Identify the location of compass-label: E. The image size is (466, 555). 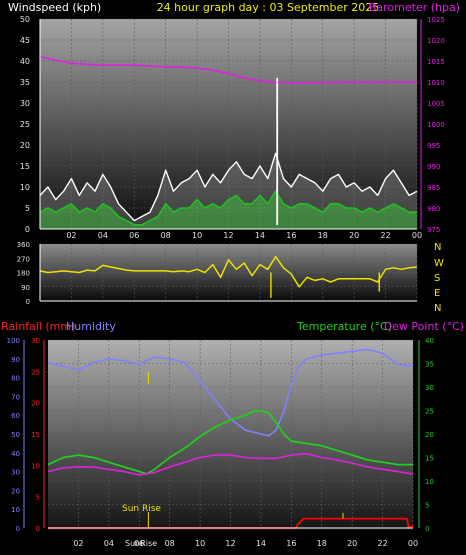
(437, 293).